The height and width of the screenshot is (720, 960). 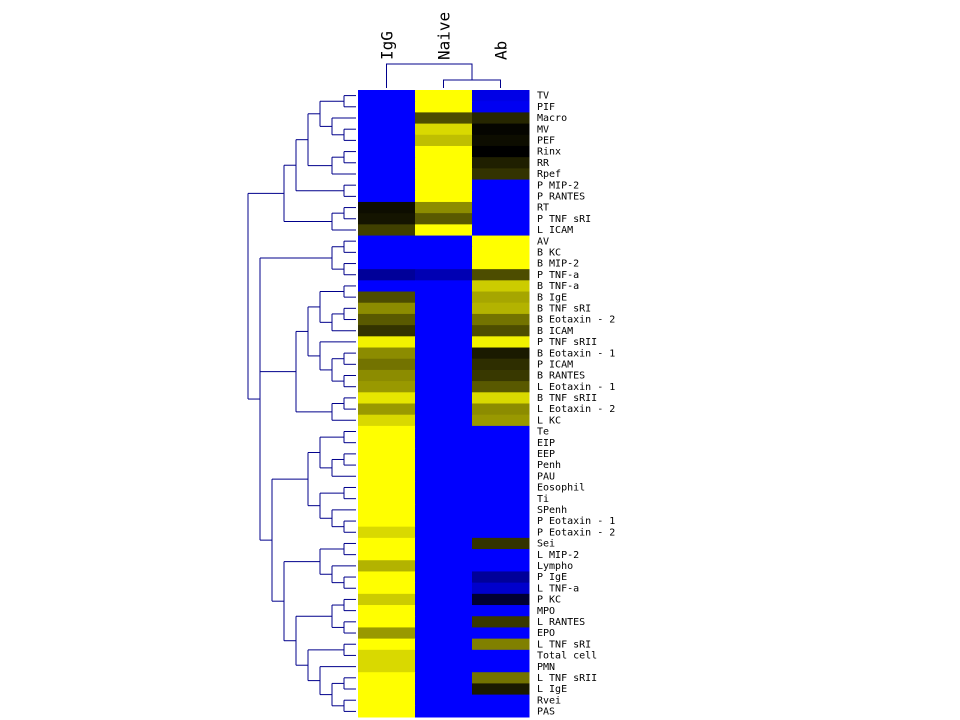 What do you see at coordinates (546, 633) in the screenshot?
I see `row-label: EPO` at bounding box center [546, 633].